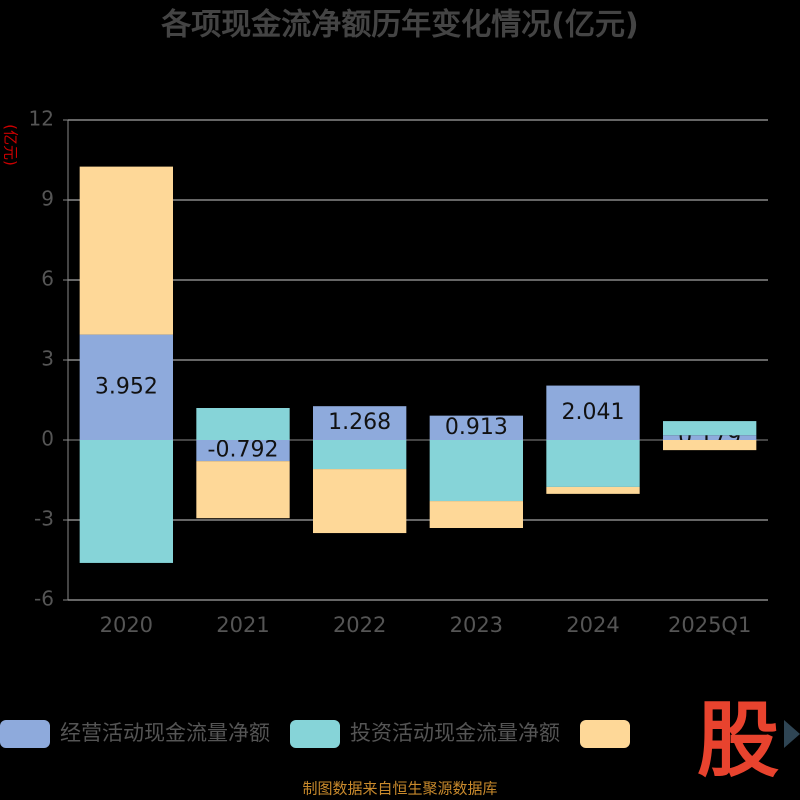 The width and height of the screenshot is (800, 800). What do you see at coordinates (709, 625) in the screenshot?
I see `x-tick-label: 2025Q1` at bounding box center [709, 625].